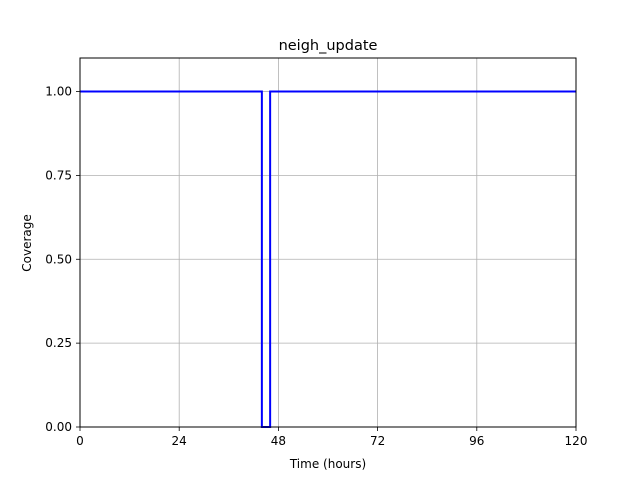 The width and height of the screenshot is (640, 480). I want to click on x-tick-label-1: 24, so click(179, 441).